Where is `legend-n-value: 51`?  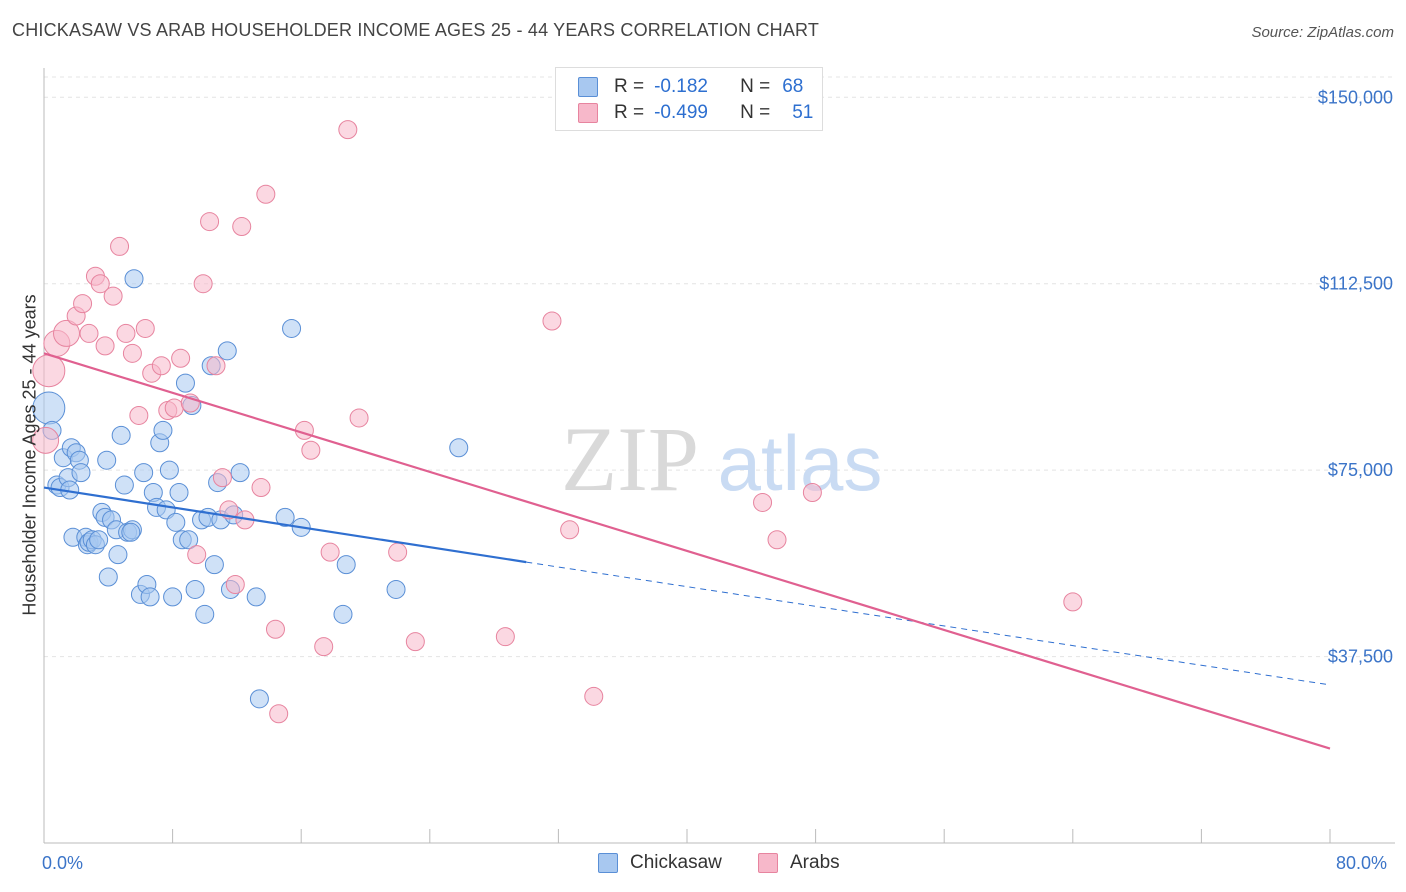 legend-n-value: 51 is located at coordinates (803, 112).